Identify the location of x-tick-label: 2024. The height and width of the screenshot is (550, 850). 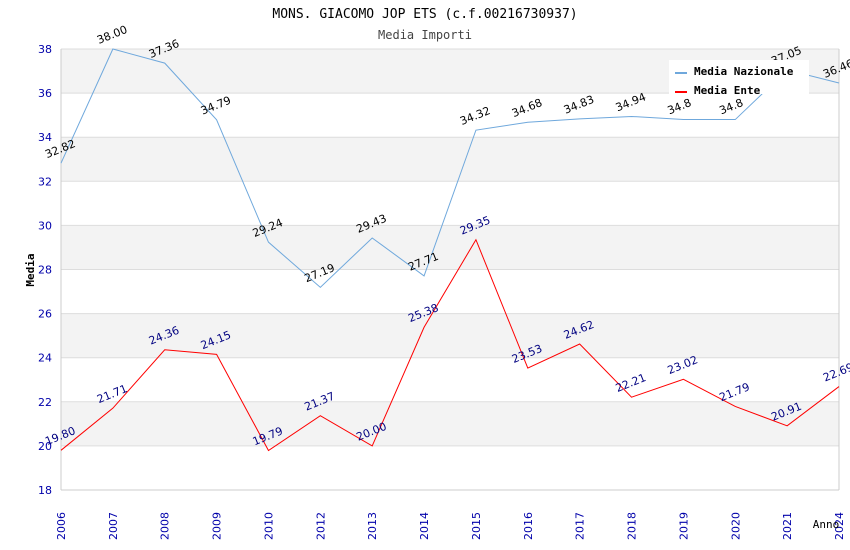
(839, 526).